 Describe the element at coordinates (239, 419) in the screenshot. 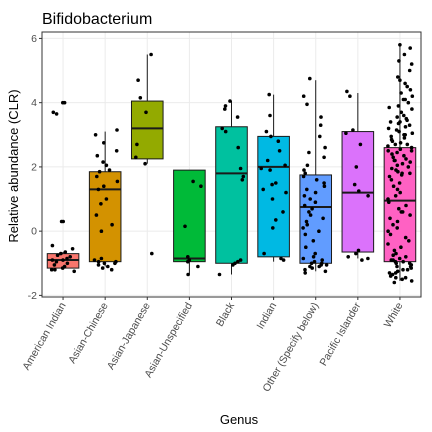

I see `x-axis-title: Genus` at that location.